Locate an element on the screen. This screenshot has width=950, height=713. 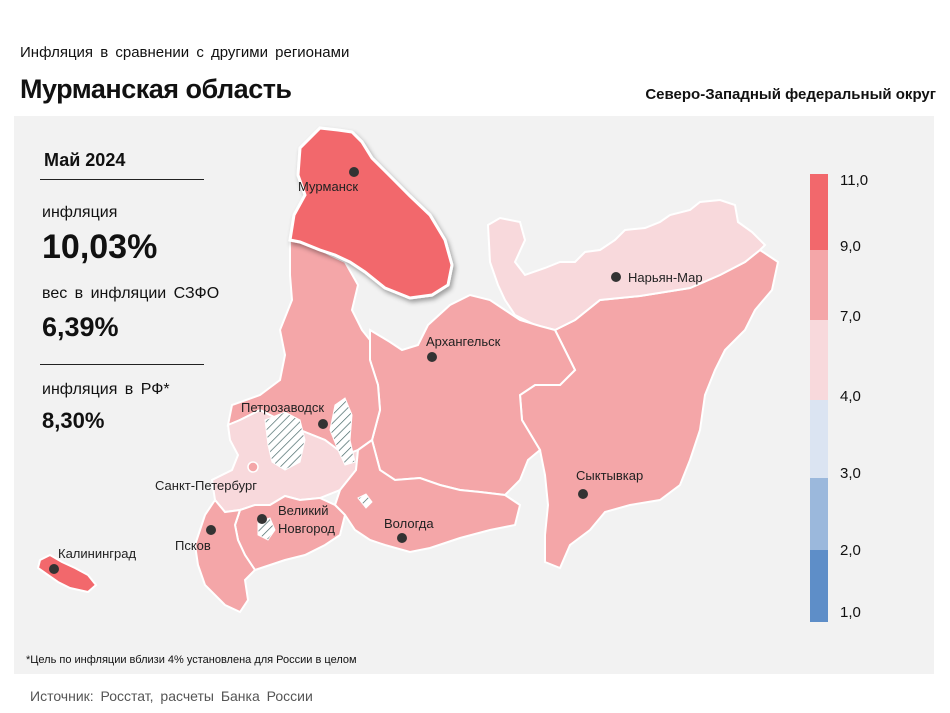
page-title: Мурманская область is located at coordinates (156, 89).